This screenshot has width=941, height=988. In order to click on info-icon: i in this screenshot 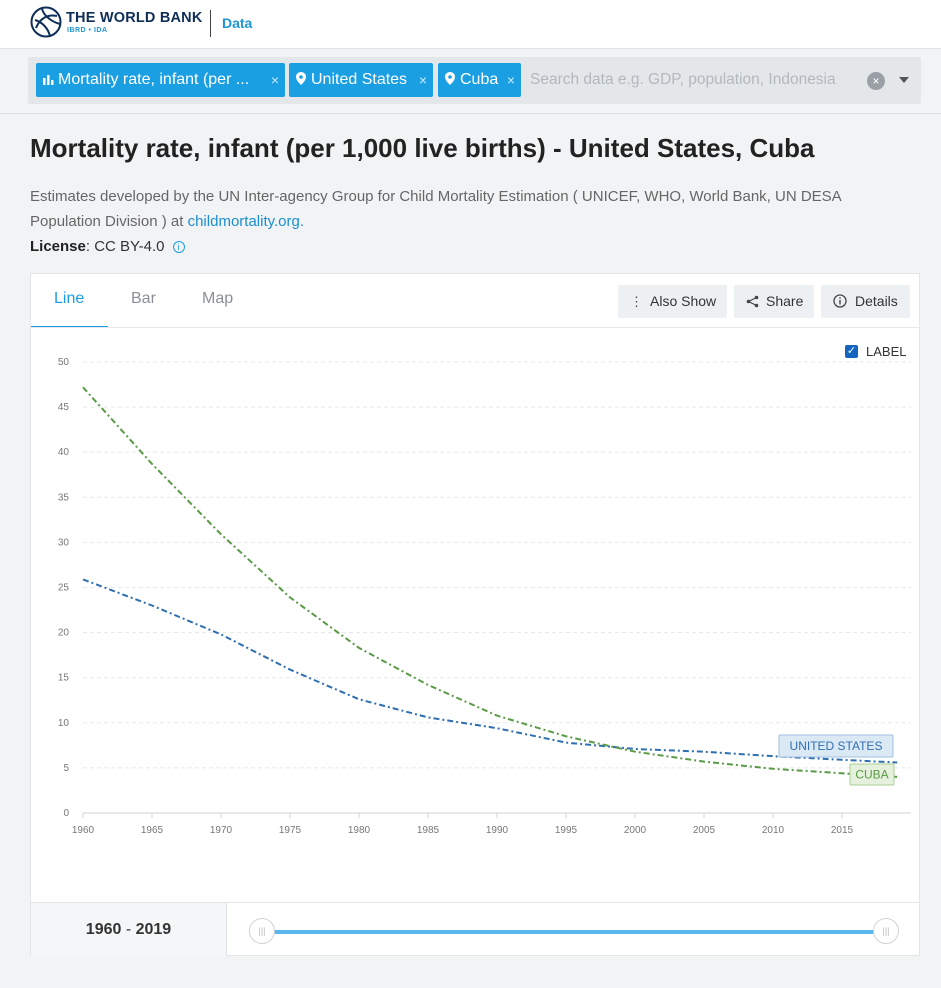, I will do `click(178, 247)`.